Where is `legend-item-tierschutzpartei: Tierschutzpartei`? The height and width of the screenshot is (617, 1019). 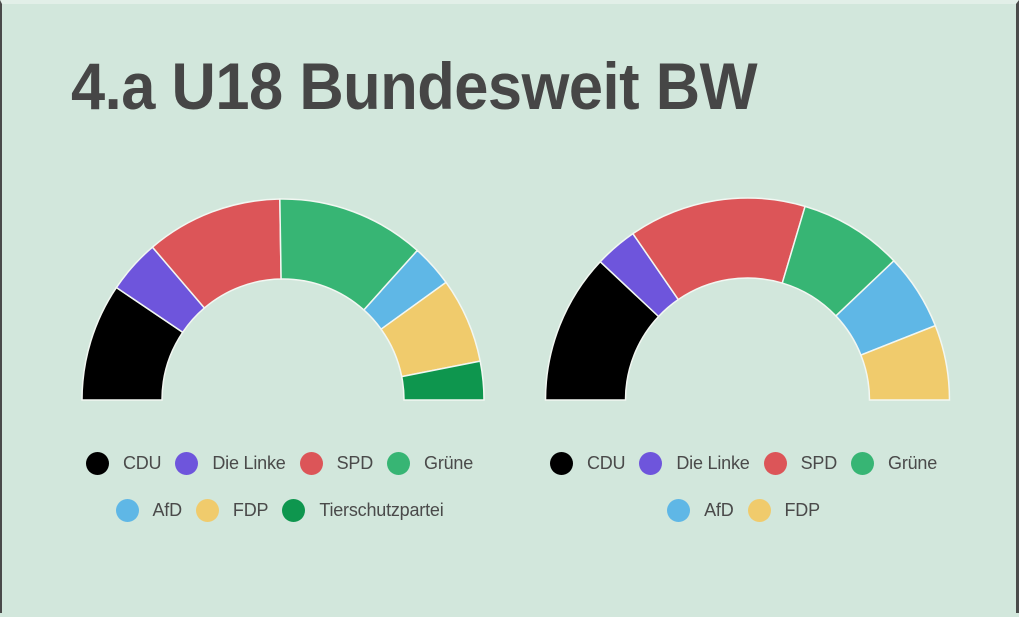
legend-item-tierschutzpartei: Tierschutzpartei is located at coordinates (363, 510).